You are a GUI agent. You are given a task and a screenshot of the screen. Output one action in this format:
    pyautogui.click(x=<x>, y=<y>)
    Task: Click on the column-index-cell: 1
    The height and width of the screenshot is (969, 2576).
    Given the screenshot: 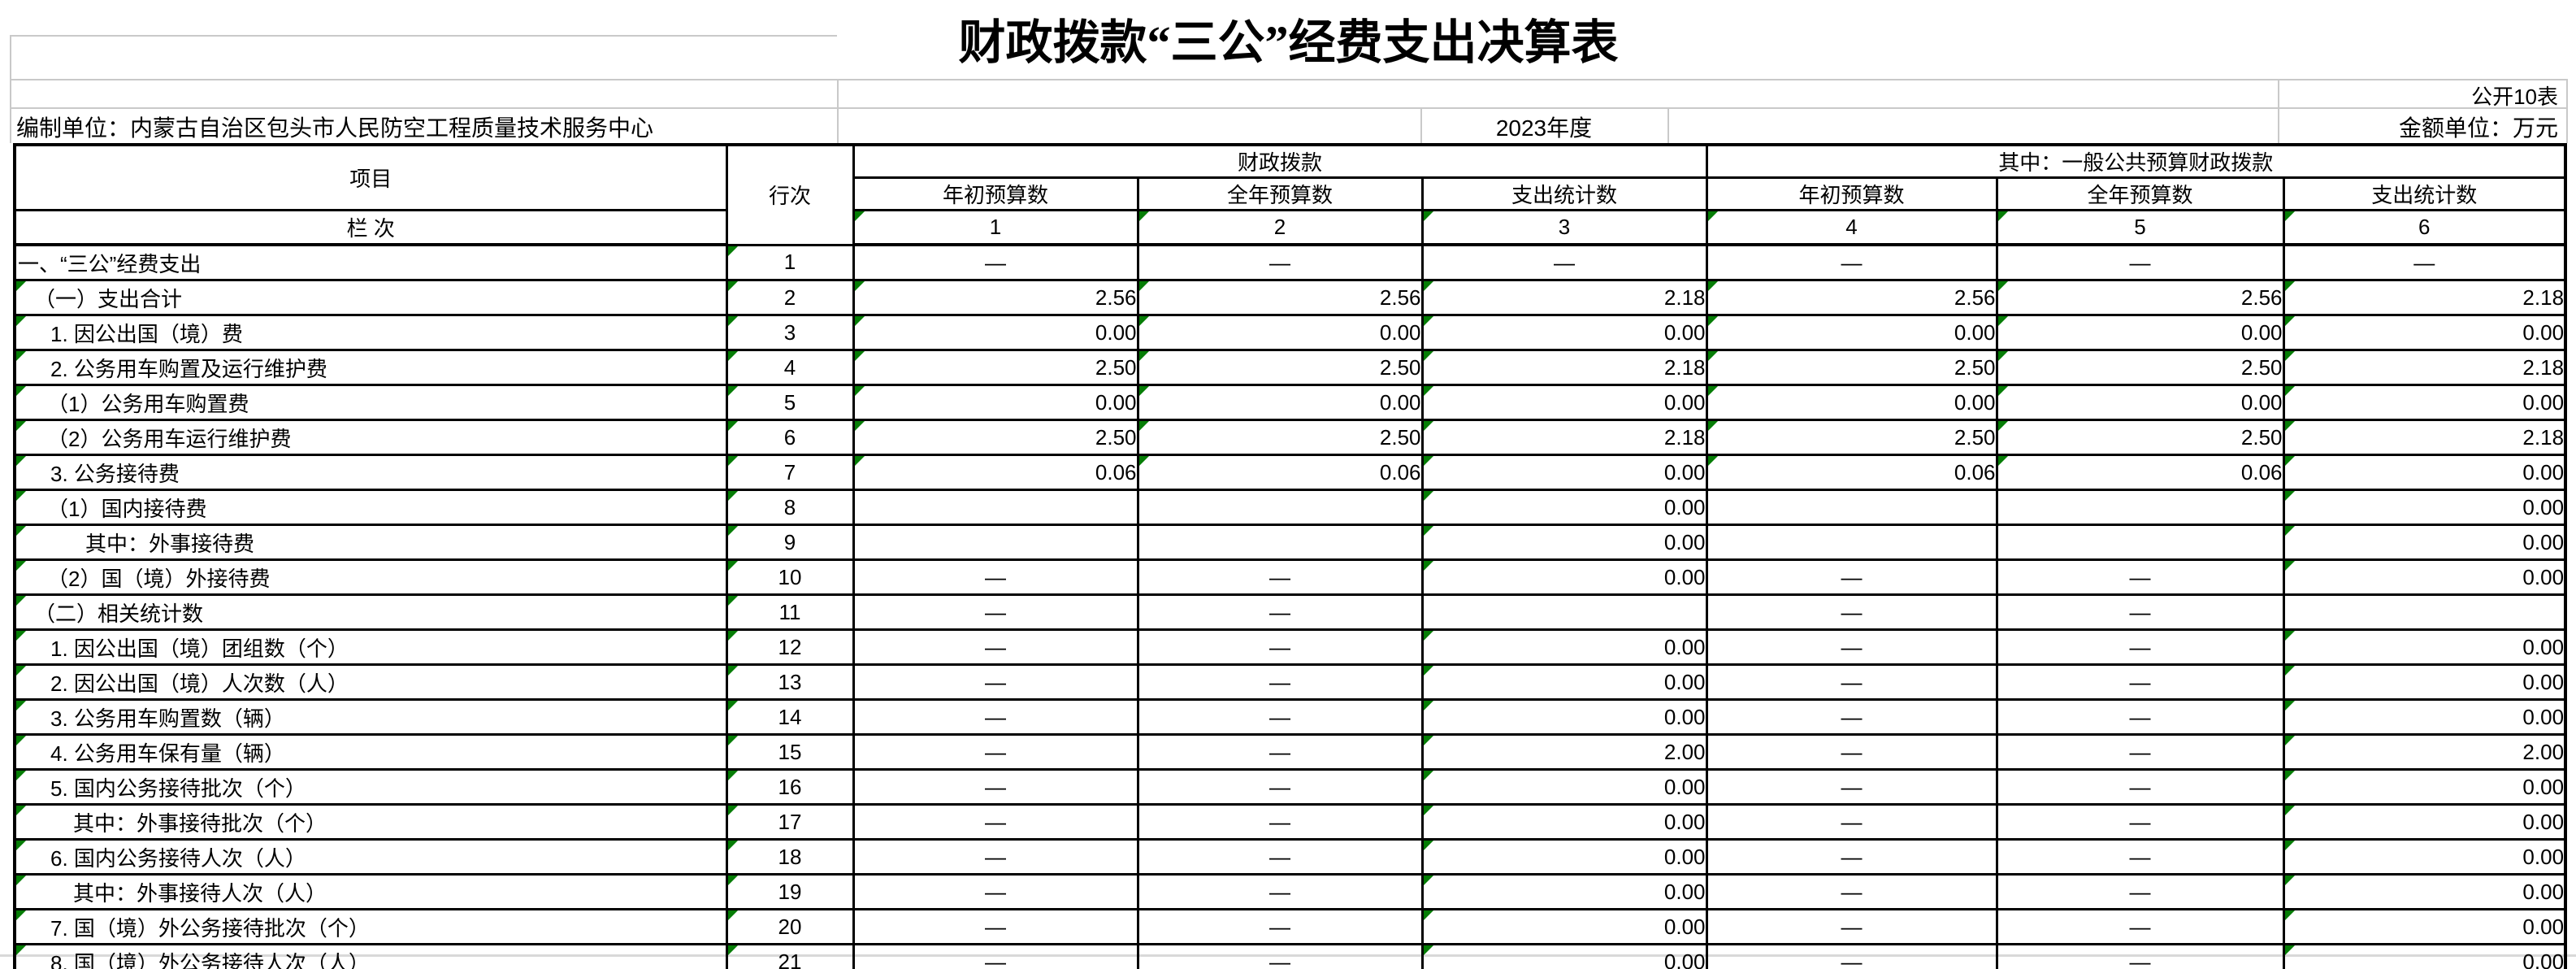 What is the action you would take?
    pyautogui.click(x=995, y=227)
    